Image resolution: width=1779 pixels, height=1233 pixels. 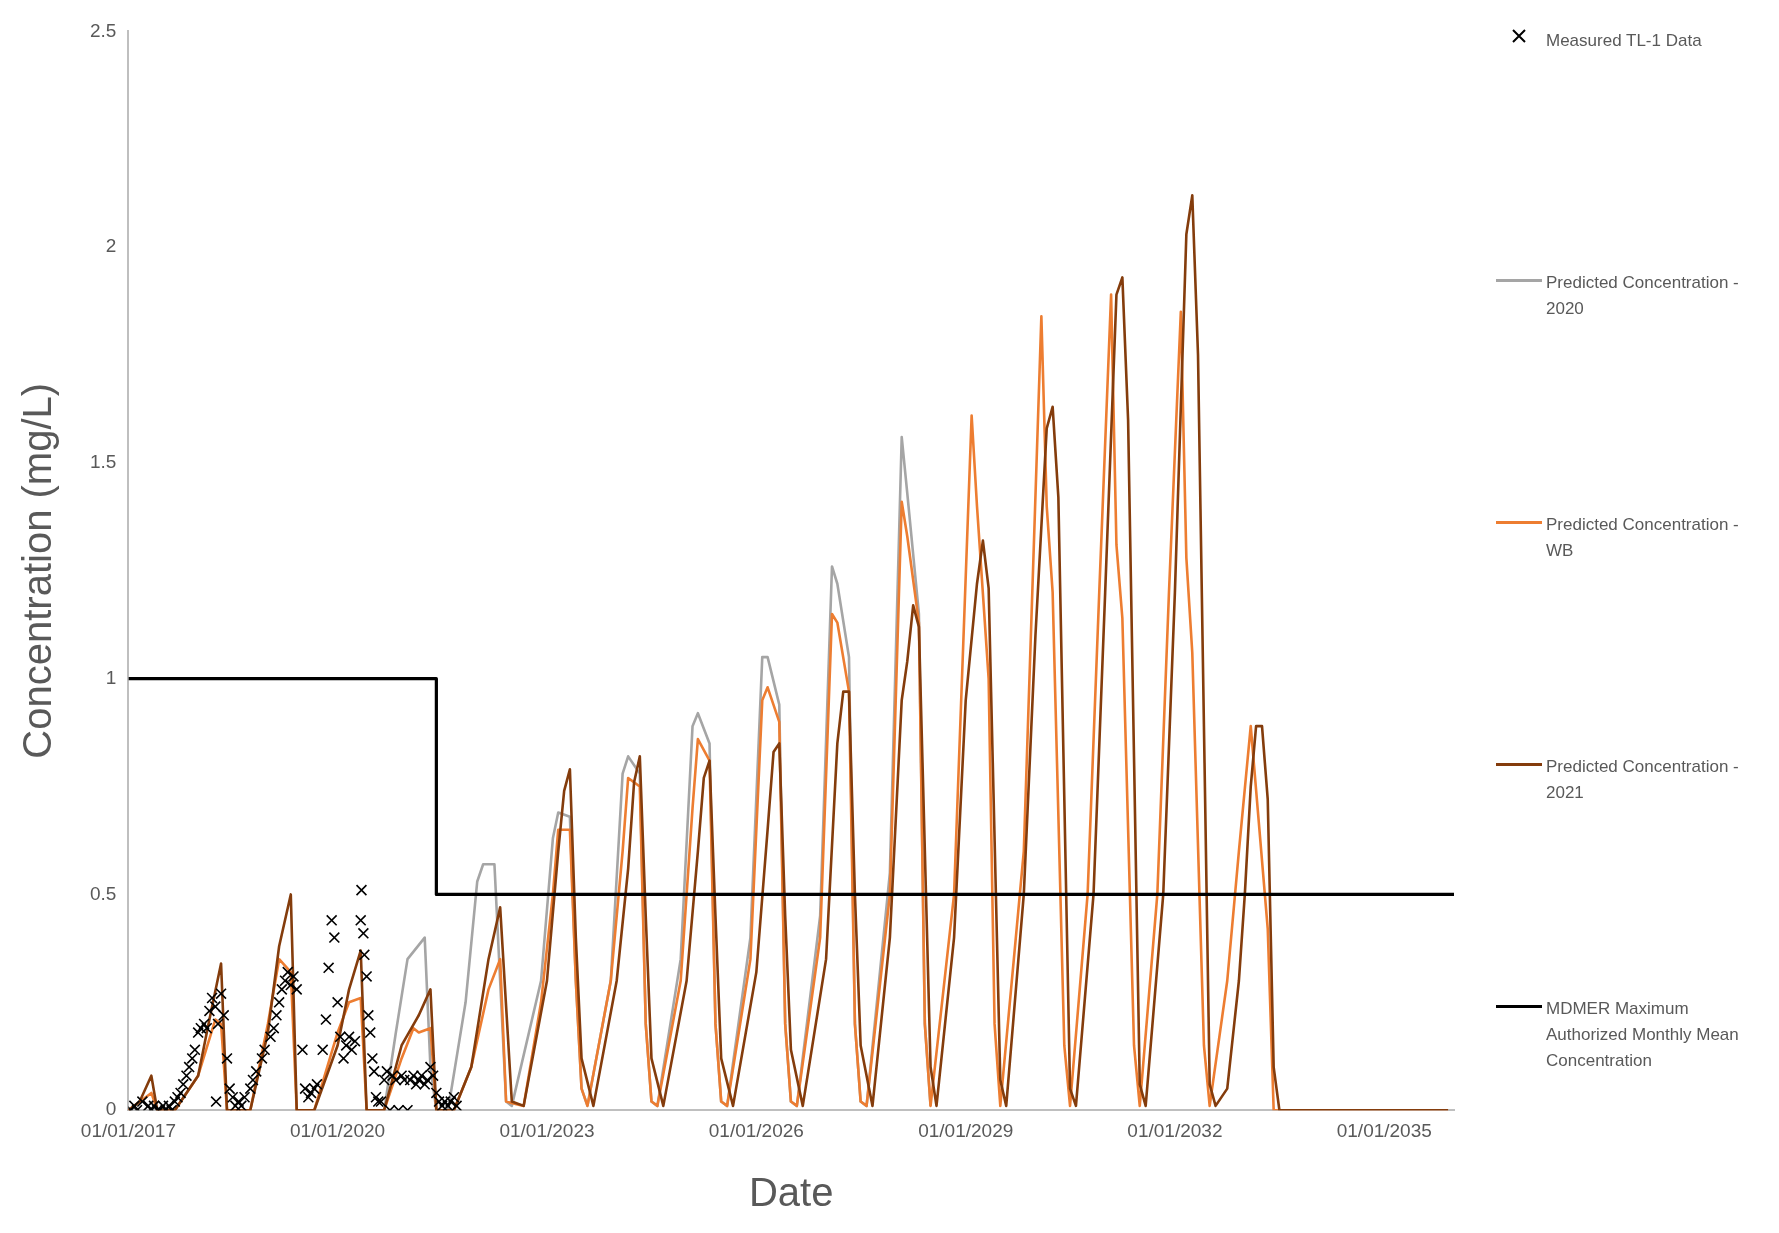 What do you see at coordinates (1175, 1130) in the screenshot?
I see `x-tick-label: 01/01/2032` at bounding box center [1175, 1130].